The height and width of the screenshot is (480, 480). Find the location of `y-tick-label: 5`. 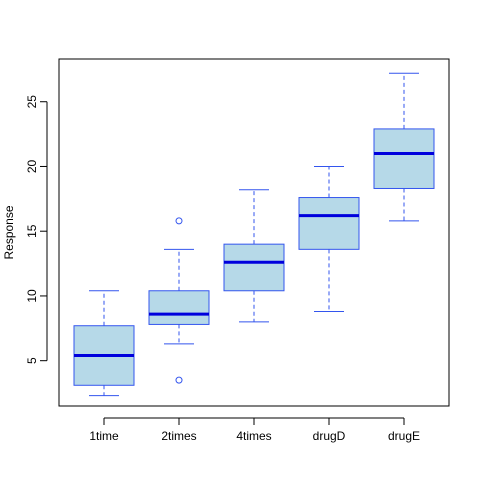

y-tick-label: 5 is located at coordinates (32, 360).